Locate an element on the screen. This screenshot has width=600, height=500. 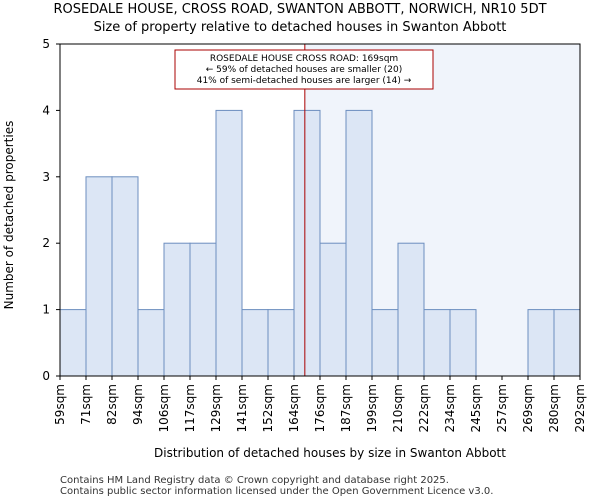
bar-106sqm is located at coordinates (177, 309).